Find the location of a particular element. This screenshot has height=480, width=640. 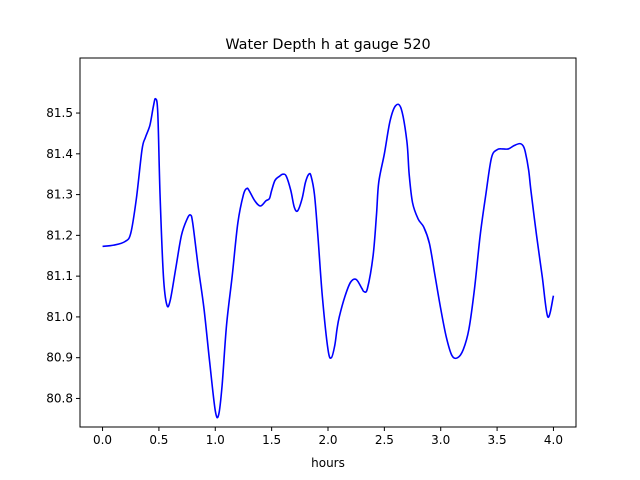

x-tick-label: 0.0 is located at coordinates (102, 440).